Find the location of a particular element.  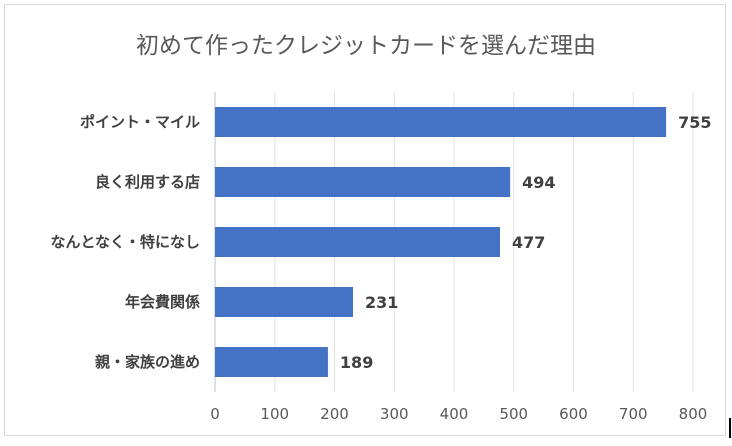

category-label: なんとなく・特になし is located at coordinates (125, 242).